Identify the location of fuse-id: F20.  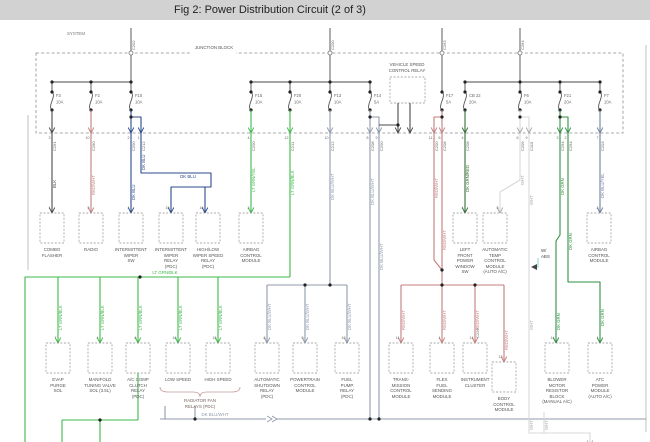
(298, 95).